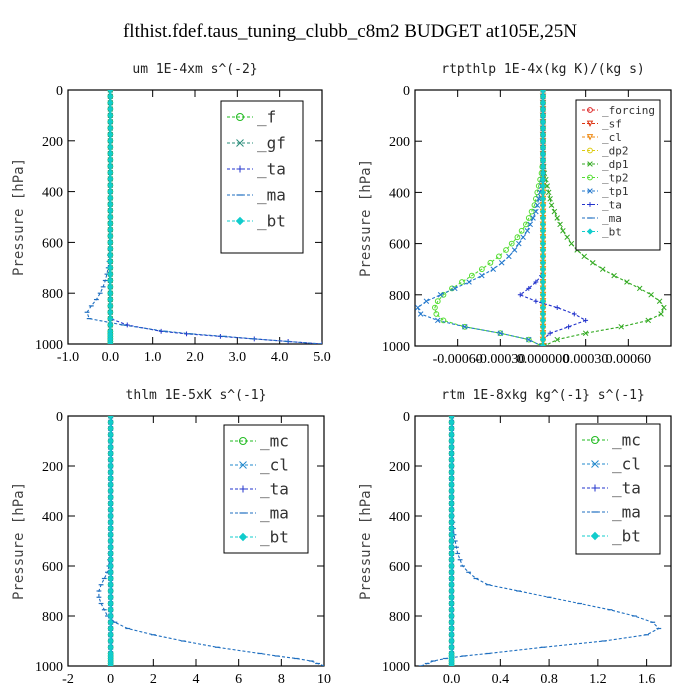  Describe the element at coordinates (628, 110) in the screenshot. I see `legend-label: _forcing` at that location.